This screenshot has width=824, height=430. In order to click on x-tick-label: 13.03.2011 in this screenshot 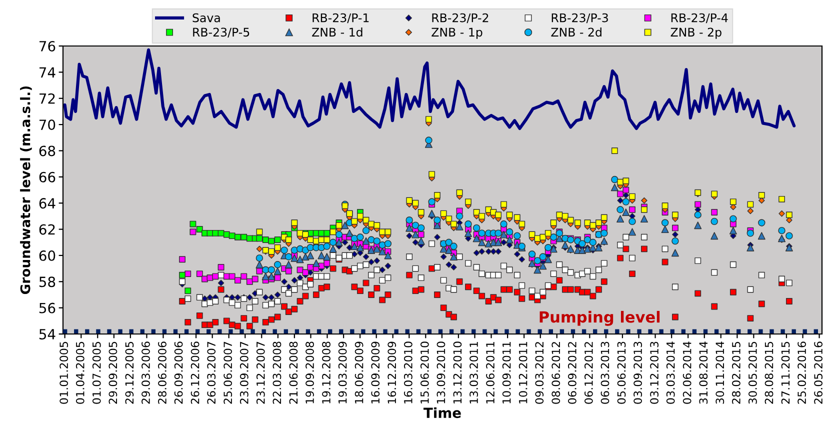, I will do `click(474, 373)`.